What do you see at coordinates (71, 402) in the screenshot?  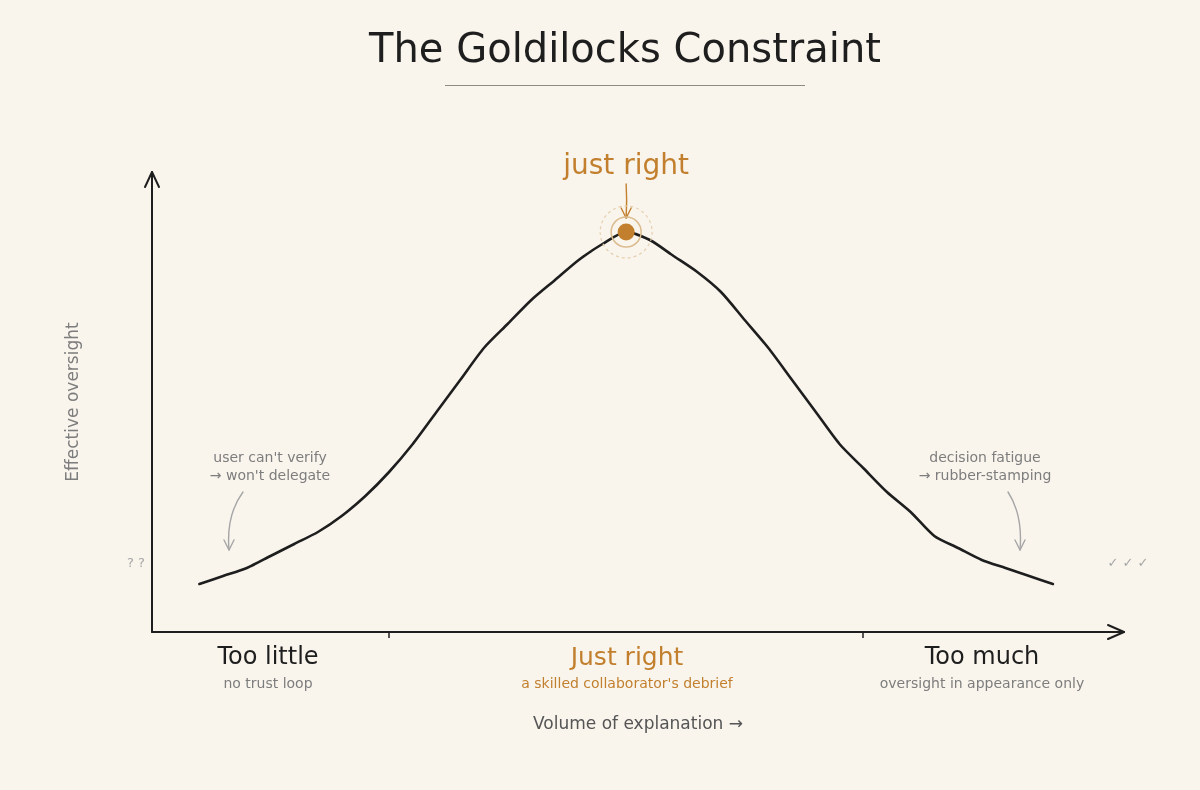 I see `y-axis-title: Effective oversight` at bounding box center [71, 402].